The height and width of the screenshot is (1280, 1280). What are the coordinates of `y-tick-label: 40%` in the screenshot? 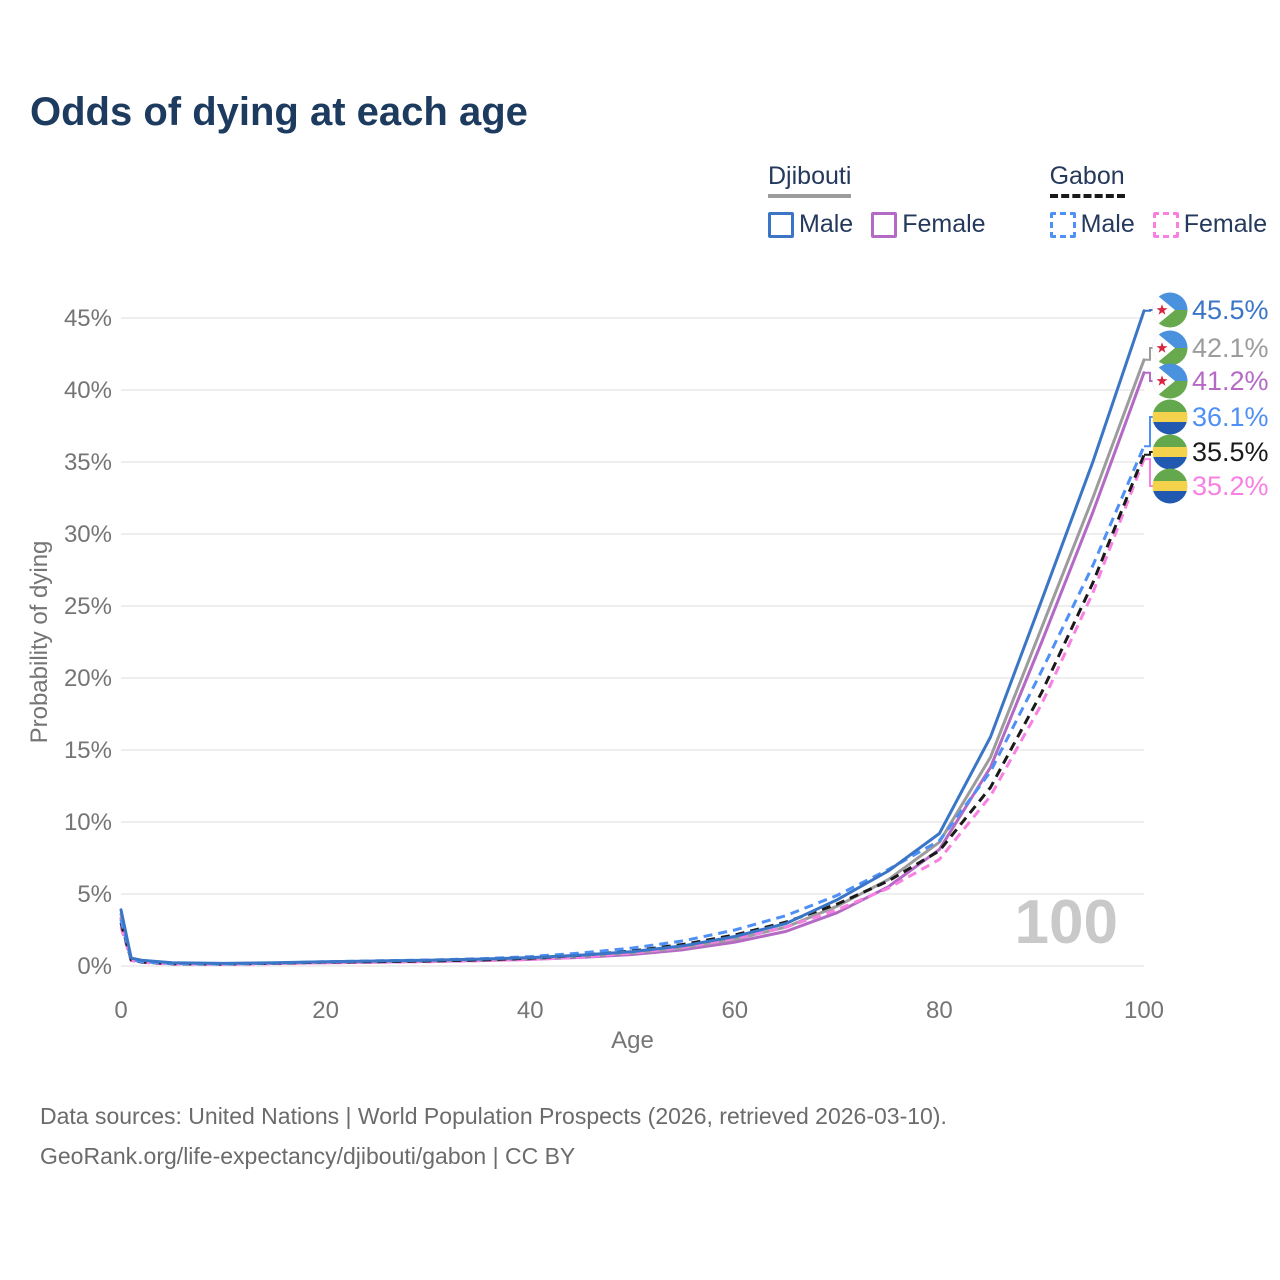 It's located at (88, 390).